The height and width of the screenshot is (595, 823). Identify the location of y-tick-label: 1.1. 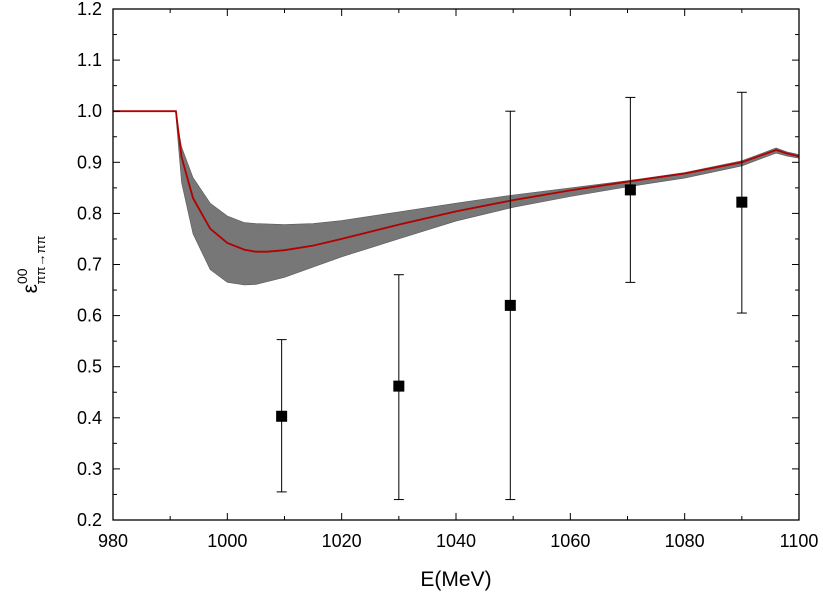
(89, 60).